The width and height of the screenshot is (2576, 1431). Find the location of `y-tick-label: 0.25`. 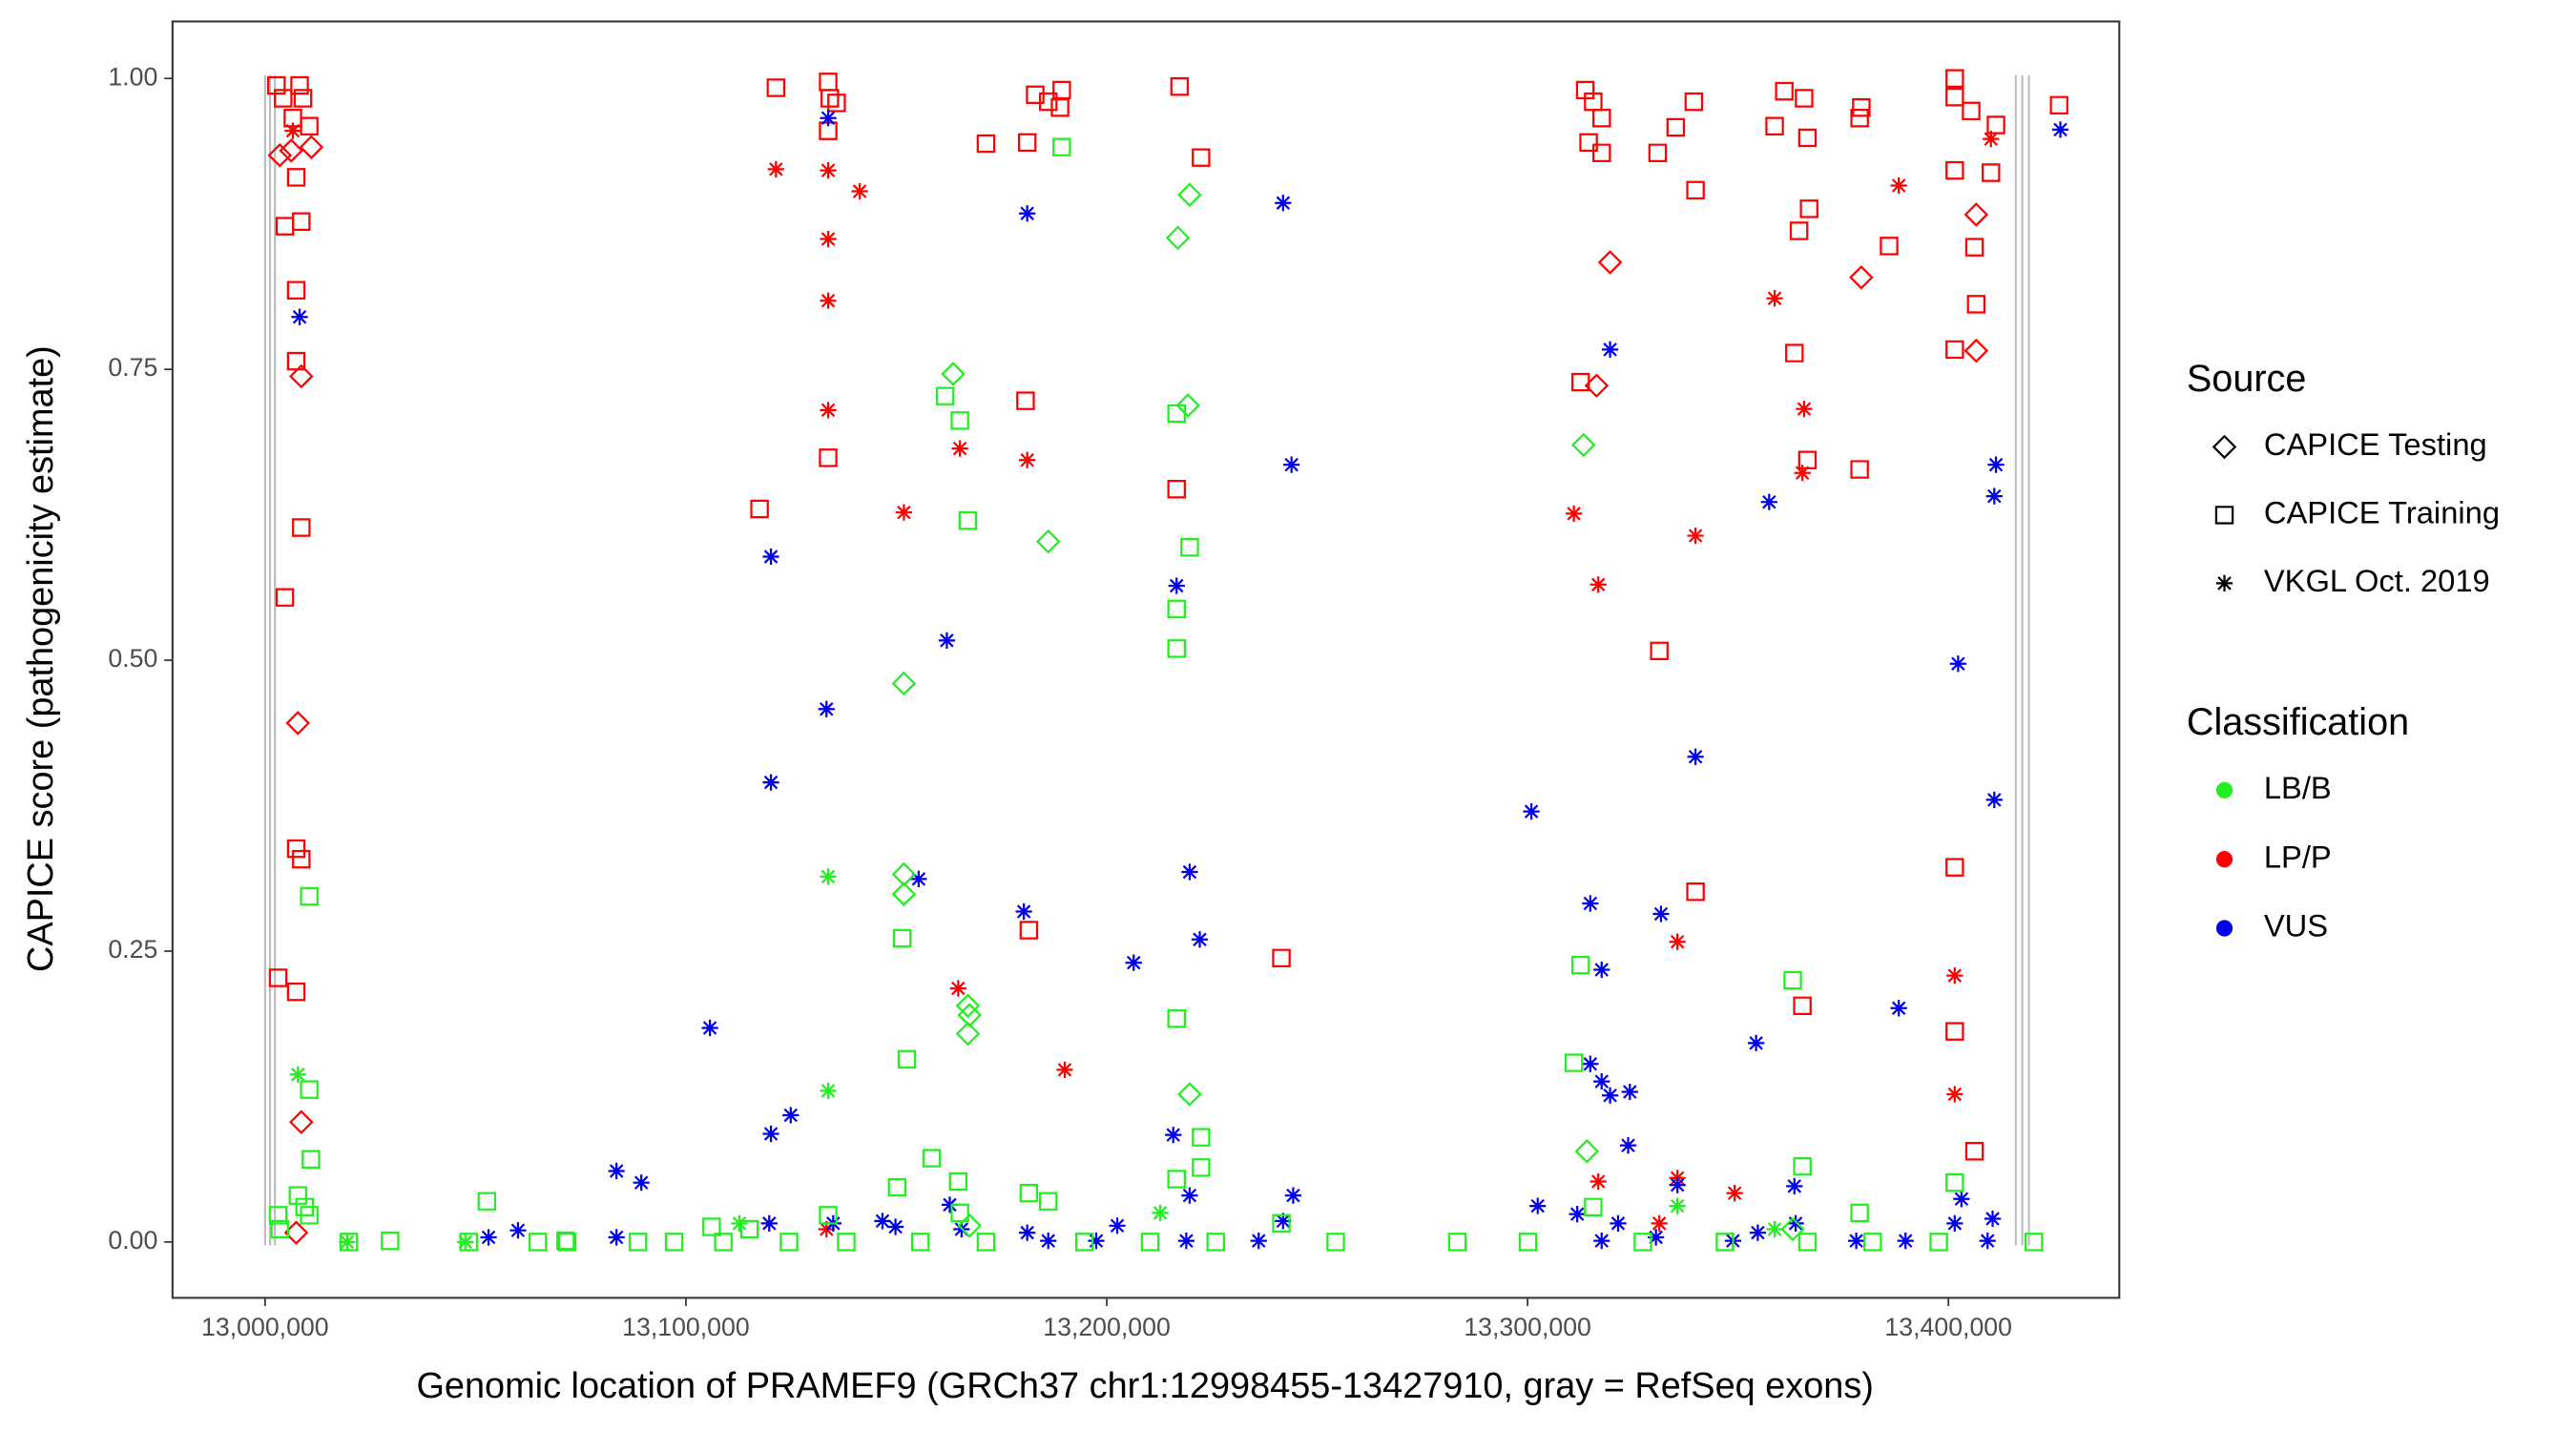

y-tick-label: 0.25 is located at coordinates (132, 949).